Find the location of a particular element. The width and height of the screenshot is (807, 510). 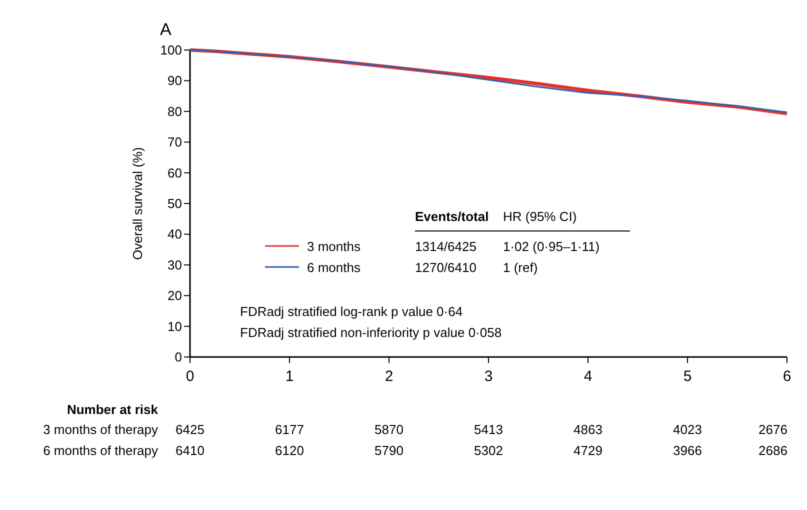

text: 3 months of therapy is located at coordinates (100, 429).